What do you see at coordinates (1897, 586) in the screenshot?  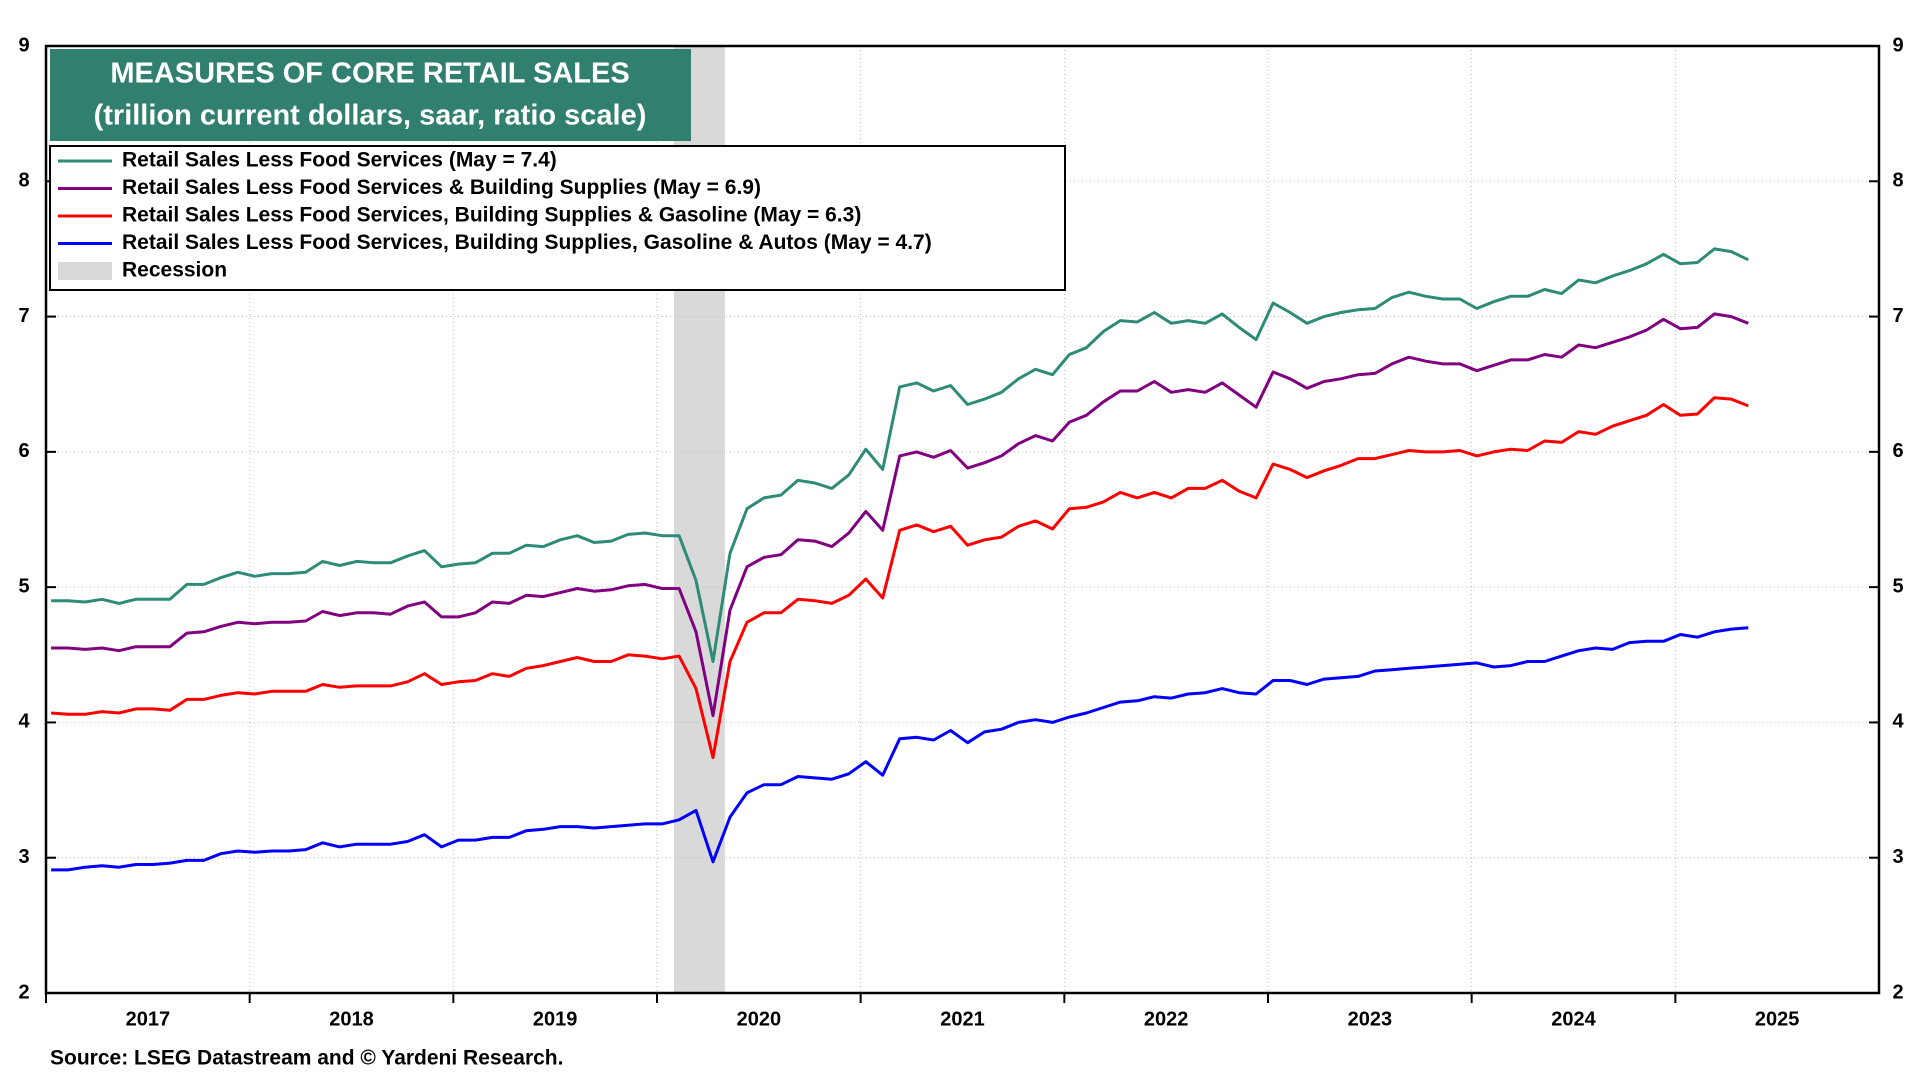 I see `y2-tick-label: 5` at bounding box center [1897, 586].